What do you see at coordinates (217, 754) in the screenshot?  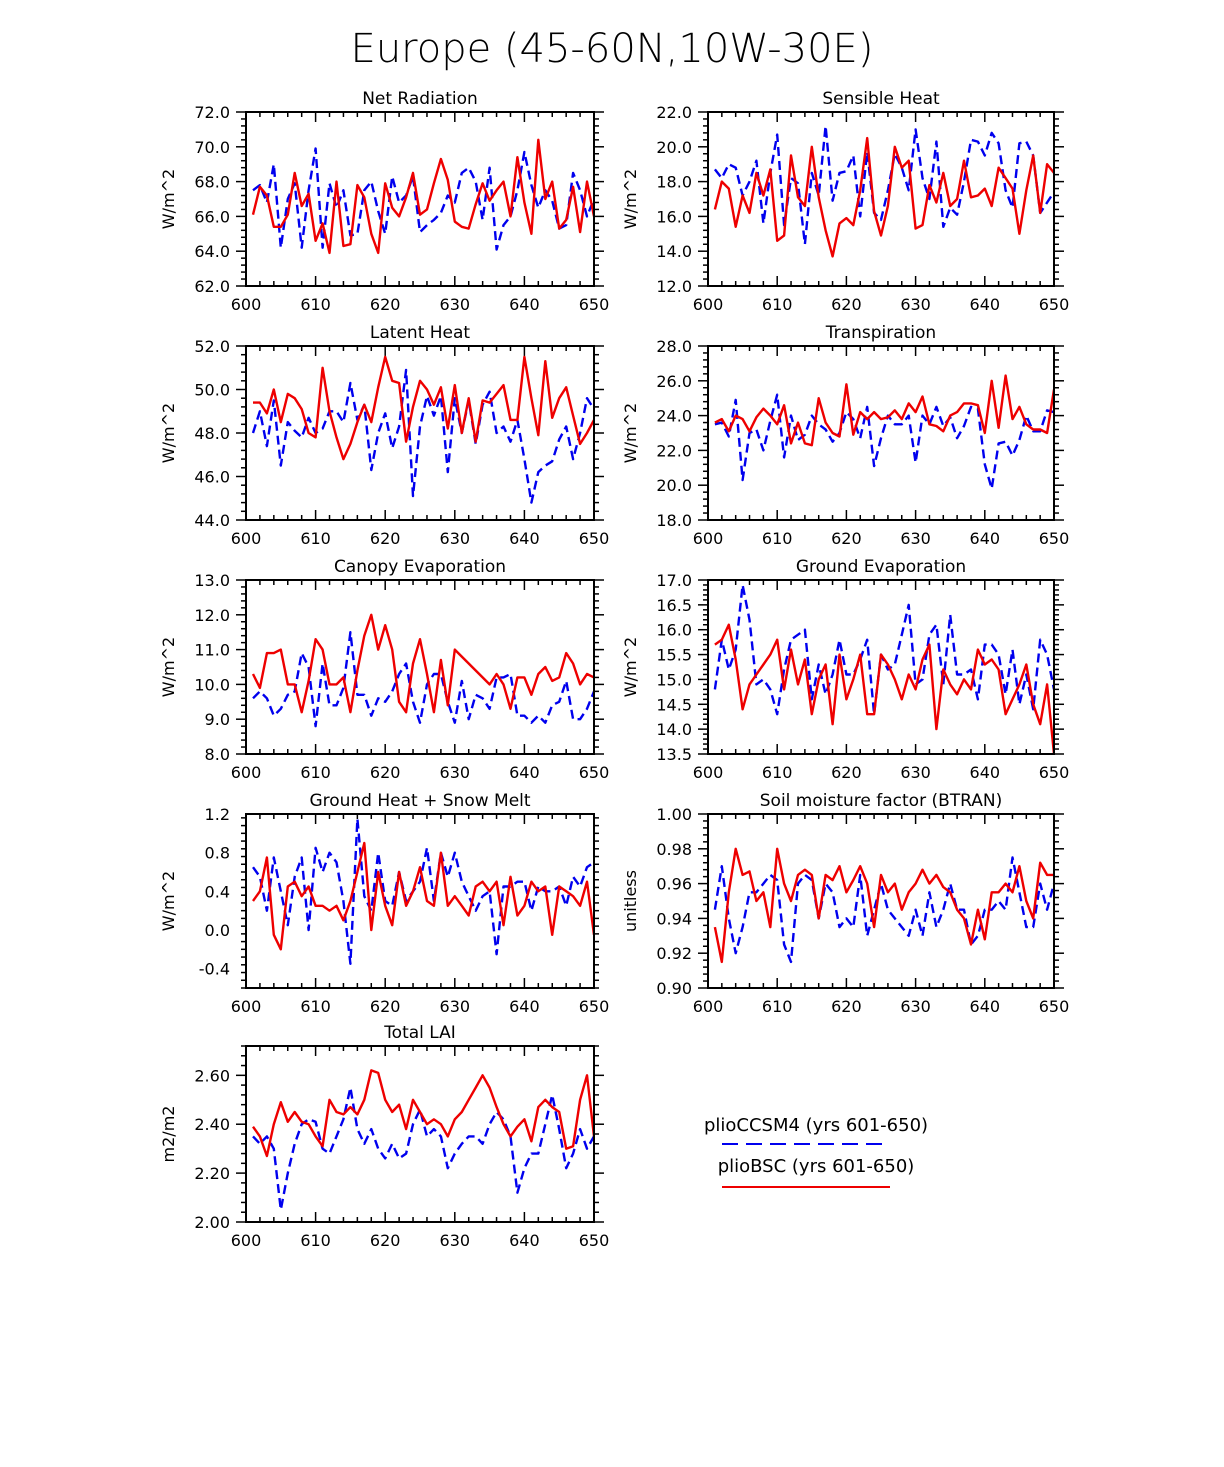 I see `y-tick-label: 8.0` at bounding box center [217, 754].